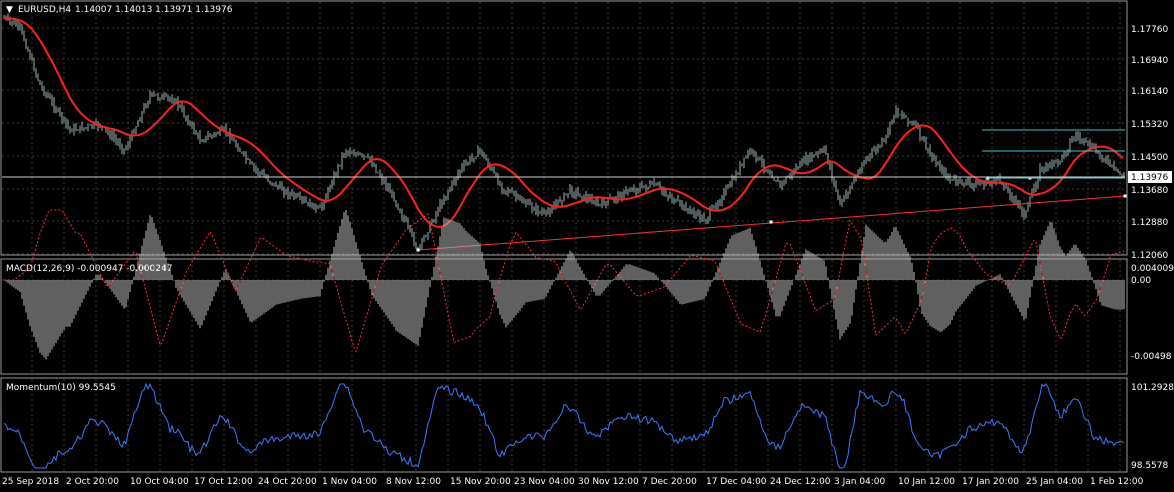 This screenshot has width=1174, height=492. What do you see at coordinates (1152, 388) in the screenshot?
I see `momentum-axis-label: 101.2928` at bounding box center [1152, 388].